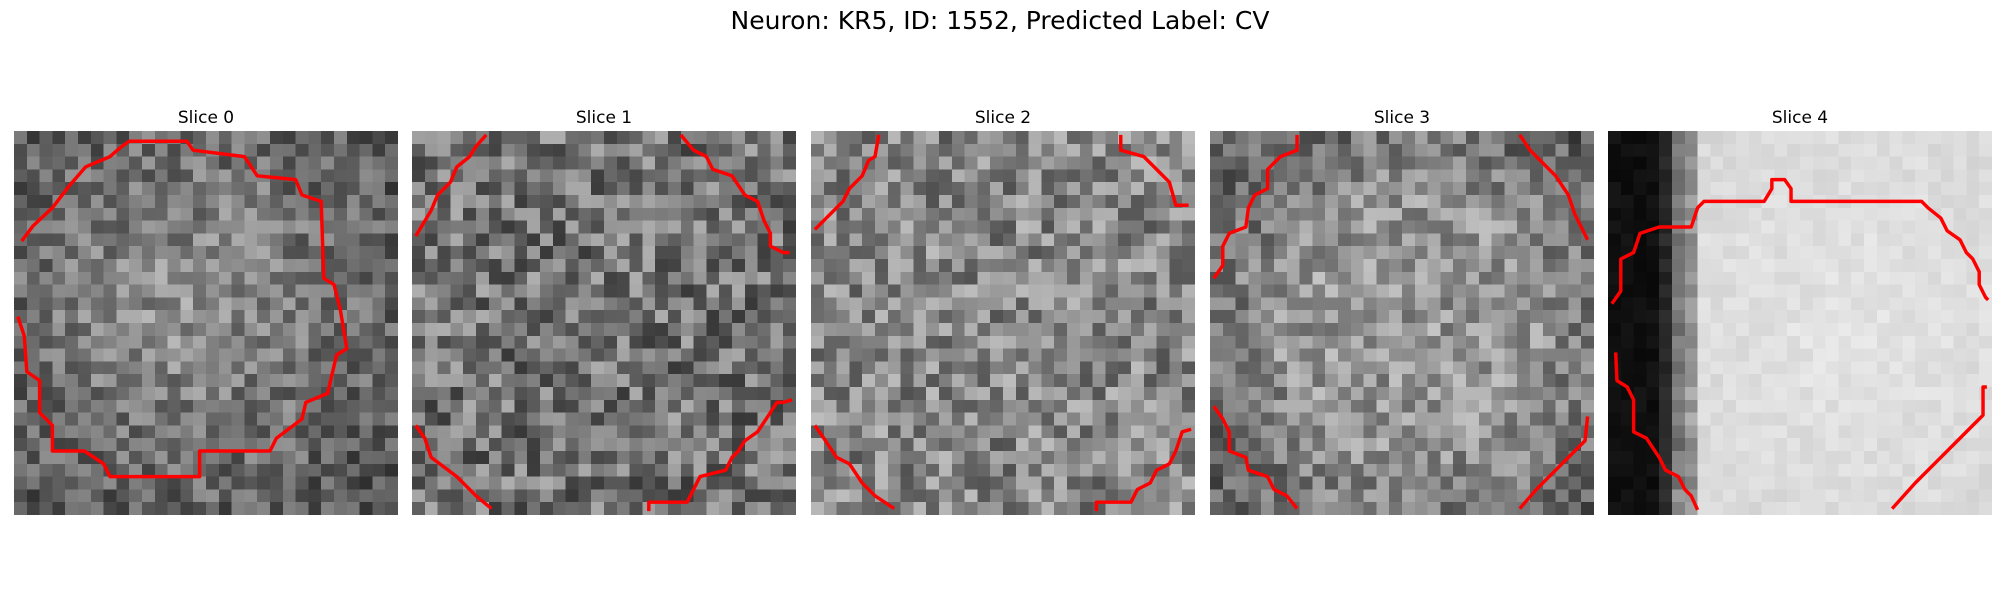  What do you see at coordinates (1402, 118) in the screenshot?
I see `slice-title-3: Slice 3` at bounding box center [1402, 118].